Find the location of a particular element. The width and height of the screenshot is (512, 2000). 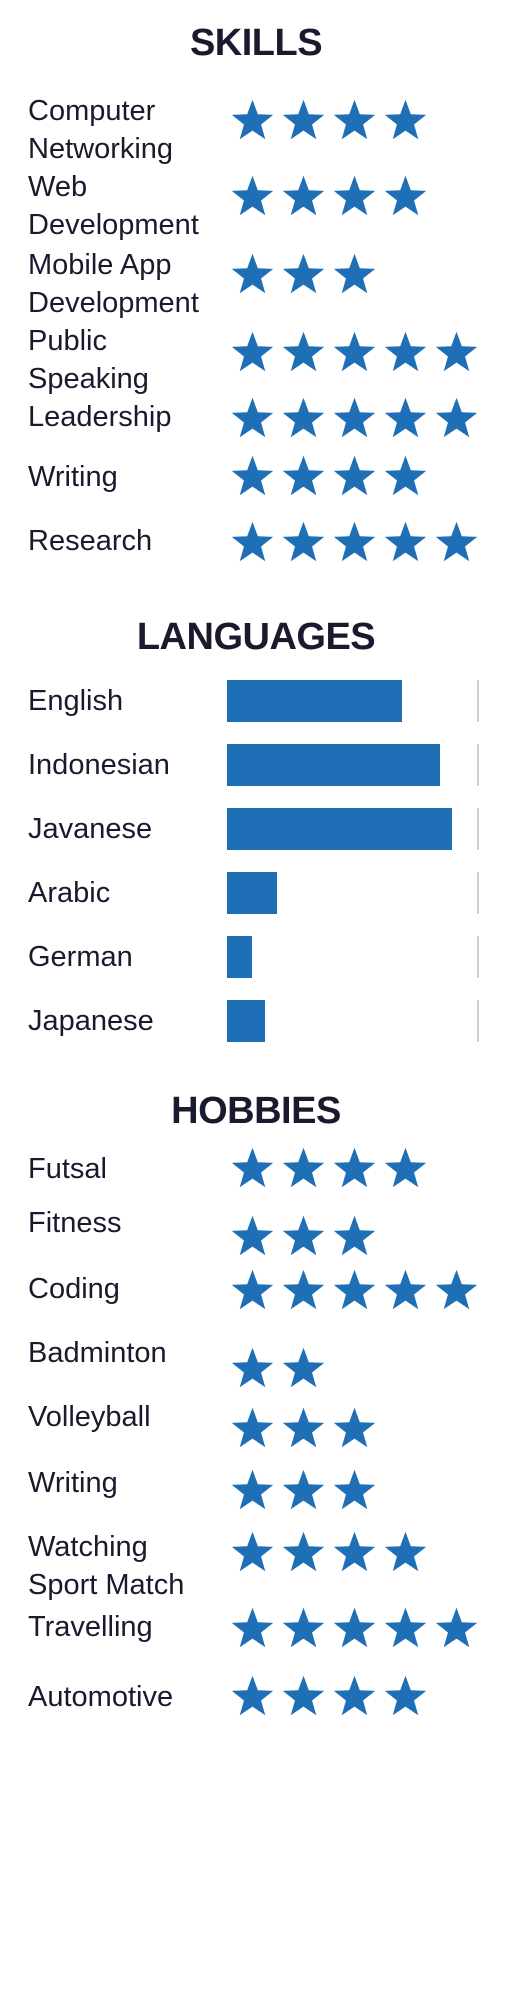

languages-heading: LANGUAGES is located at coordinates (256, 637).